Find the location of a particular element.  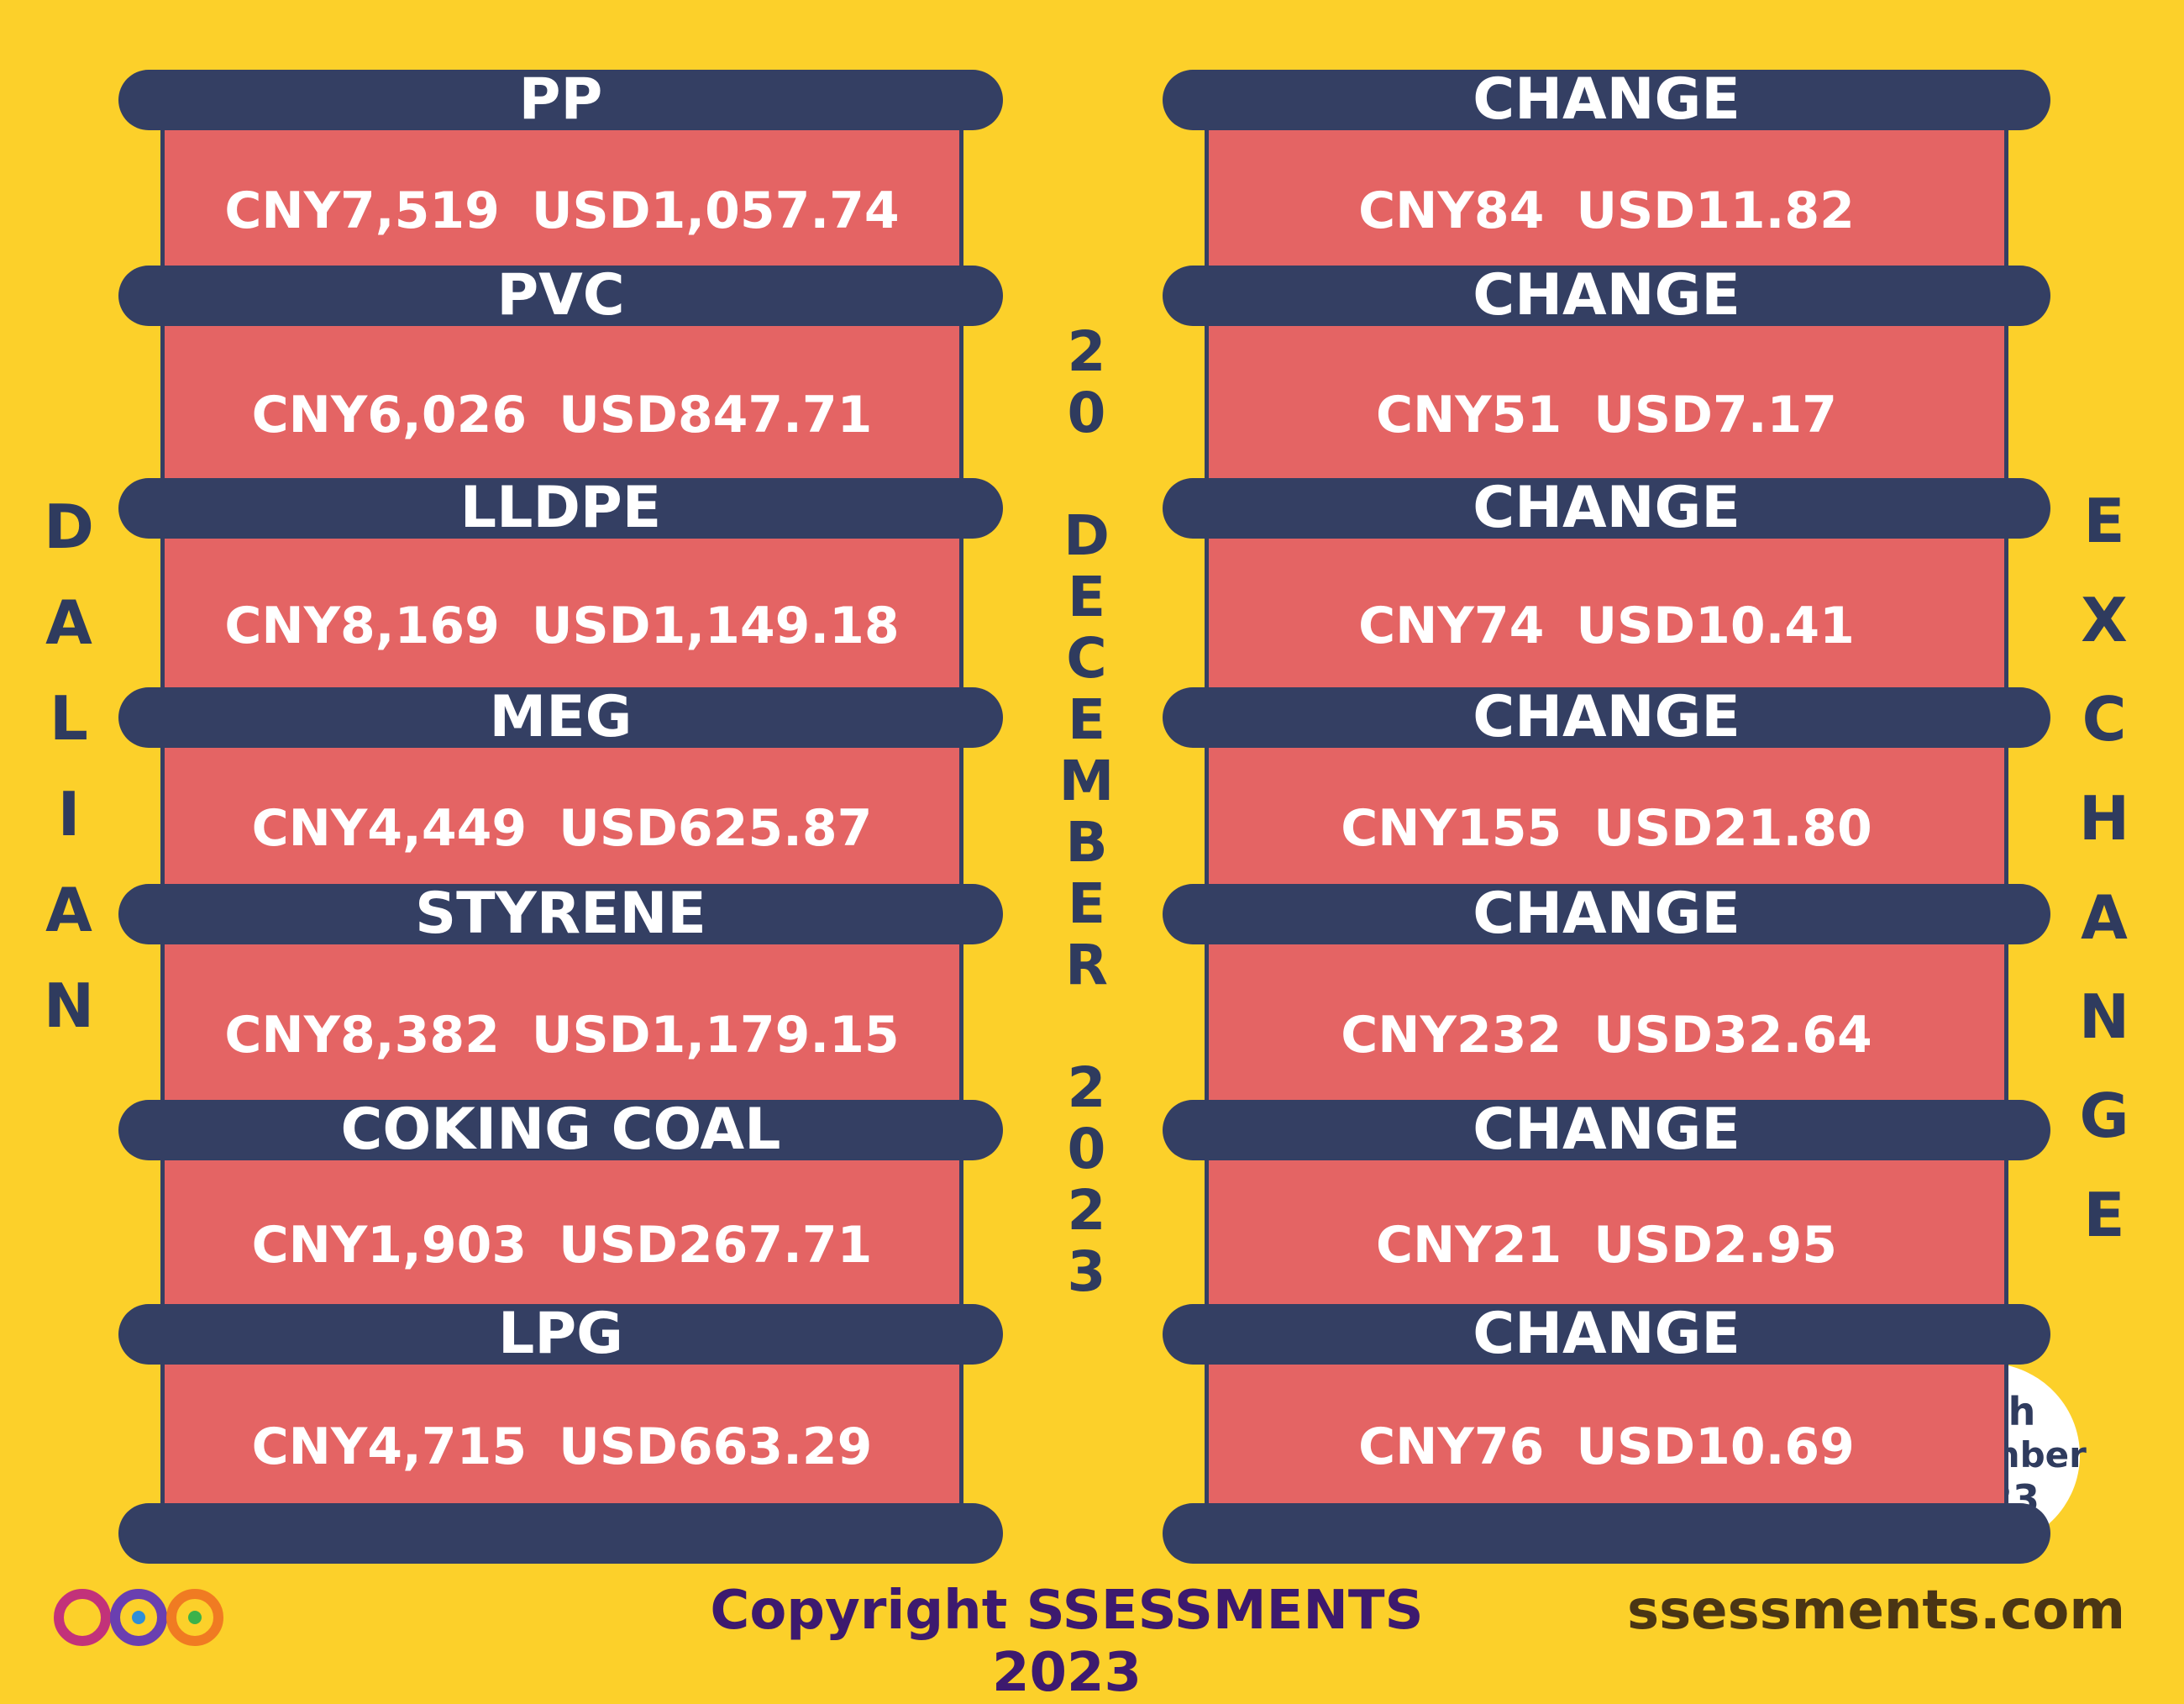

value-row: CNY76 USD10.69 is located at coordinates (1606, 1433).